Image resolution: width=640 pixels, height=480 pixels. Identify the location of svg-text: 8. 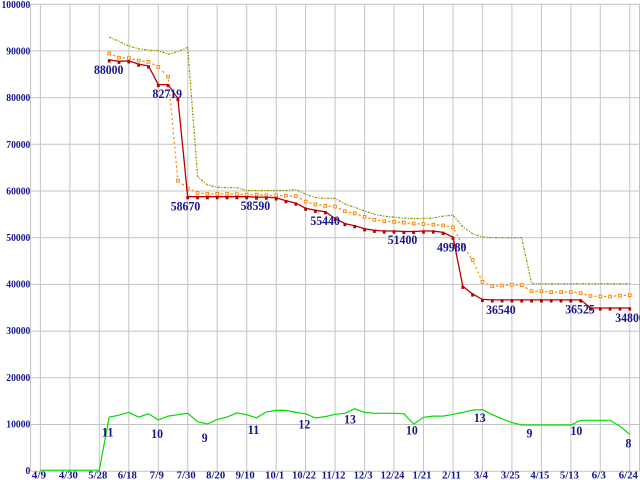
(629, 444).